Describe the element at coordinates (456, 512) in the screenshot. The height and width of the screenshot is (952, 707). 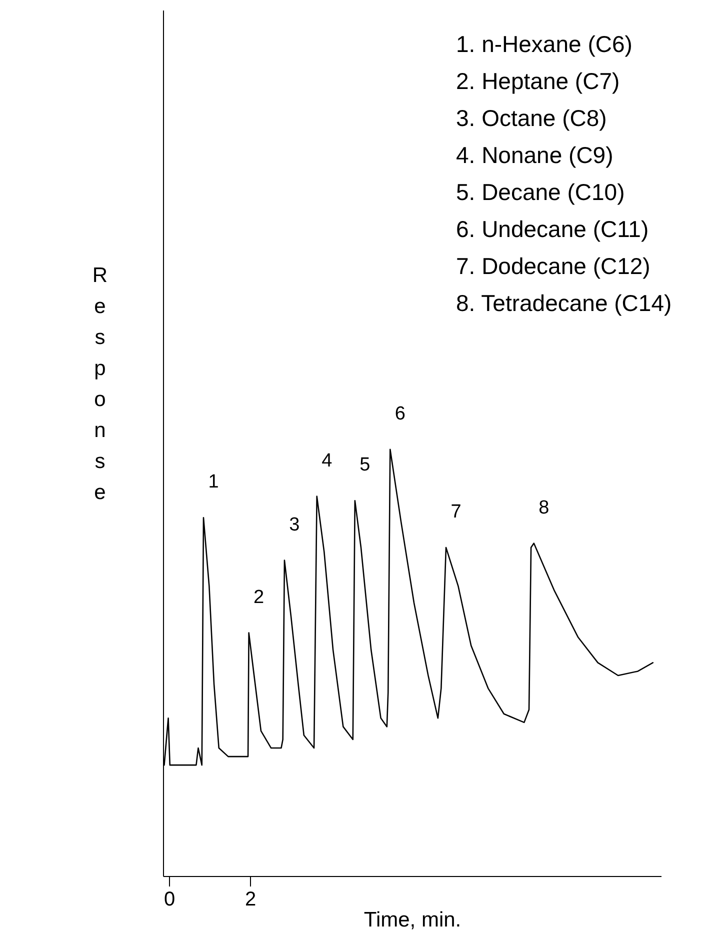
I see `annotation: 7` at that location.